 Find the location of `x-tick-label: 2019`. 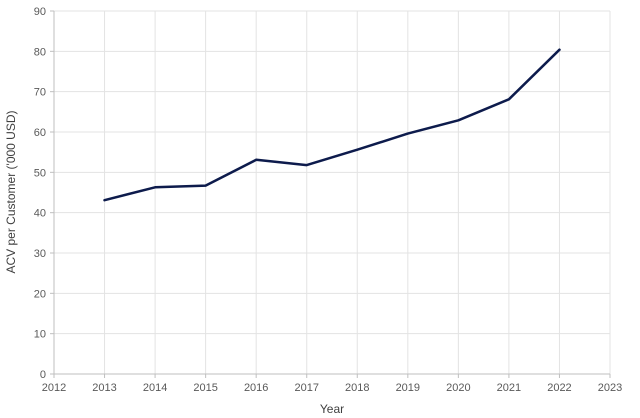

x-tick-label: 2019 is located at coordinates (408, 388).